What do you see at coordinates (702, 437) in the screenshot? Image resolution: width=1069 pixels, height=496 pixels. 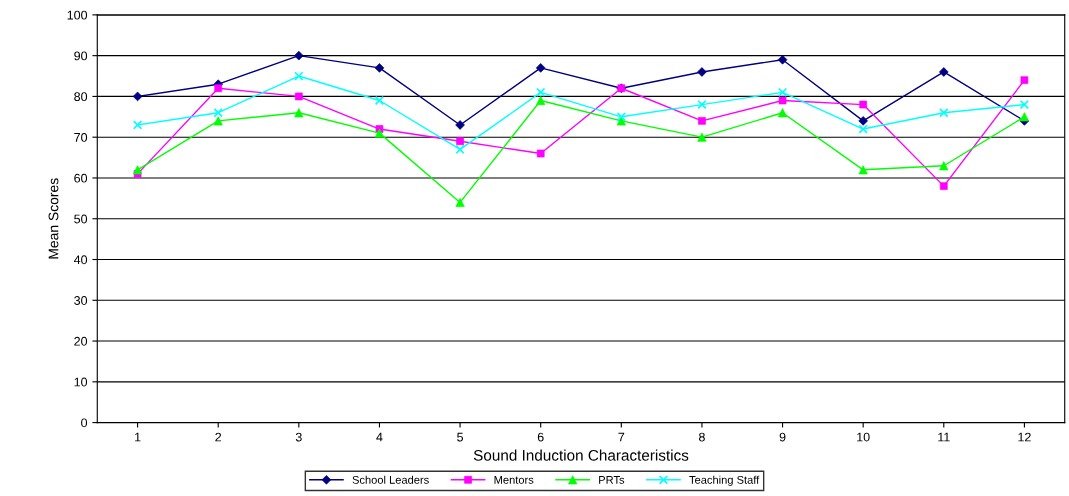 I see `x-tick-label: 8` at bounding box center [702, 437].